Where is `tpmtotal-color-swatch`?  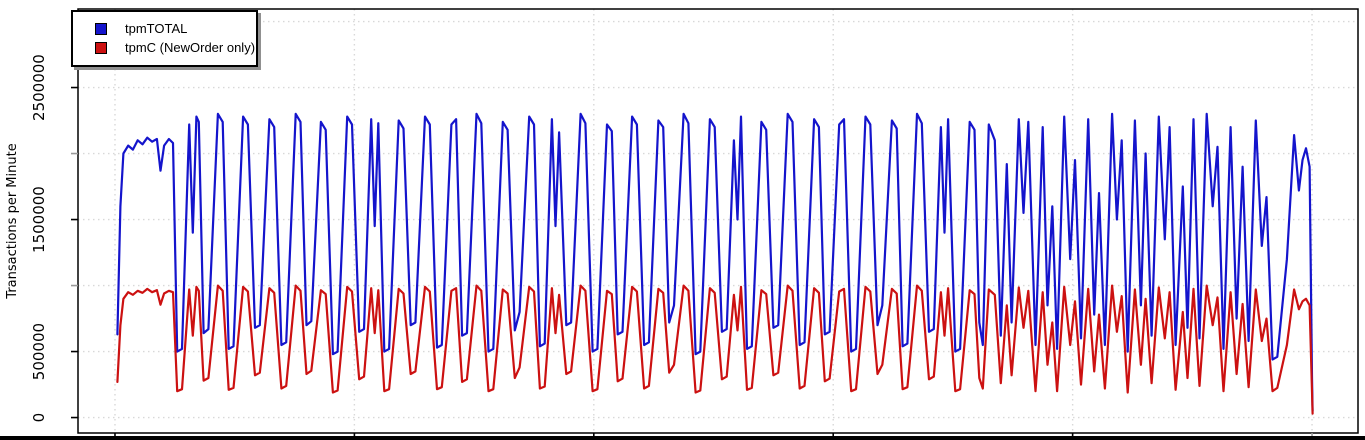
tpmtotal-color-swatch is located at coordinates (101, 29).